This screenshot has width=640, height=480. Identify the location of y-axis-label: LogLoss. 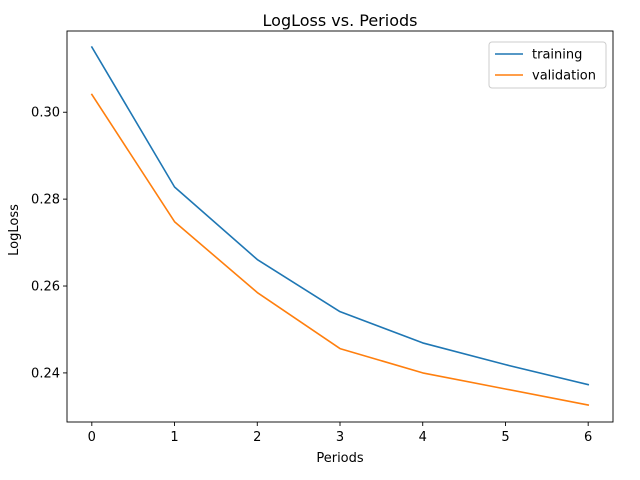
(14, 230).